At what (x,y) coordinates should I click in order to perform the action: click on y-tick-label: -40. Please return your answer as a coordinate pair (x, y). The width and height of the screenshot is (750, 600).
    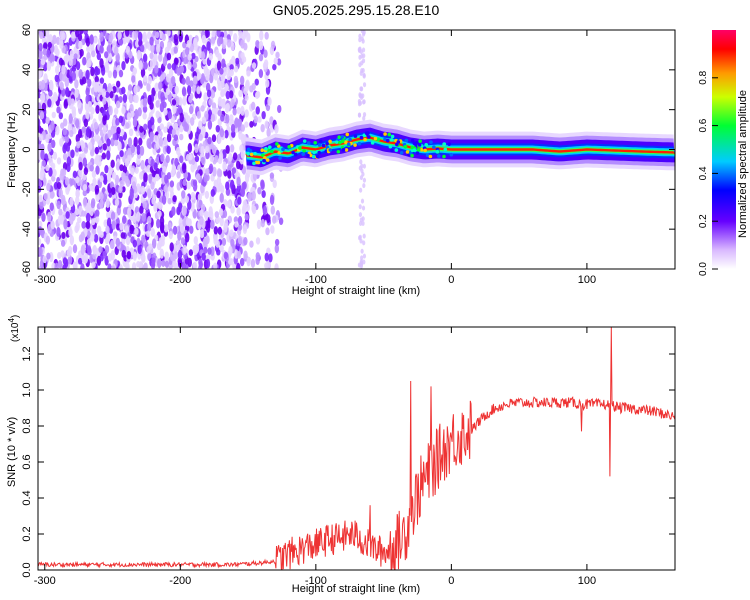
    Looking at the image, I should click on (27, 229).